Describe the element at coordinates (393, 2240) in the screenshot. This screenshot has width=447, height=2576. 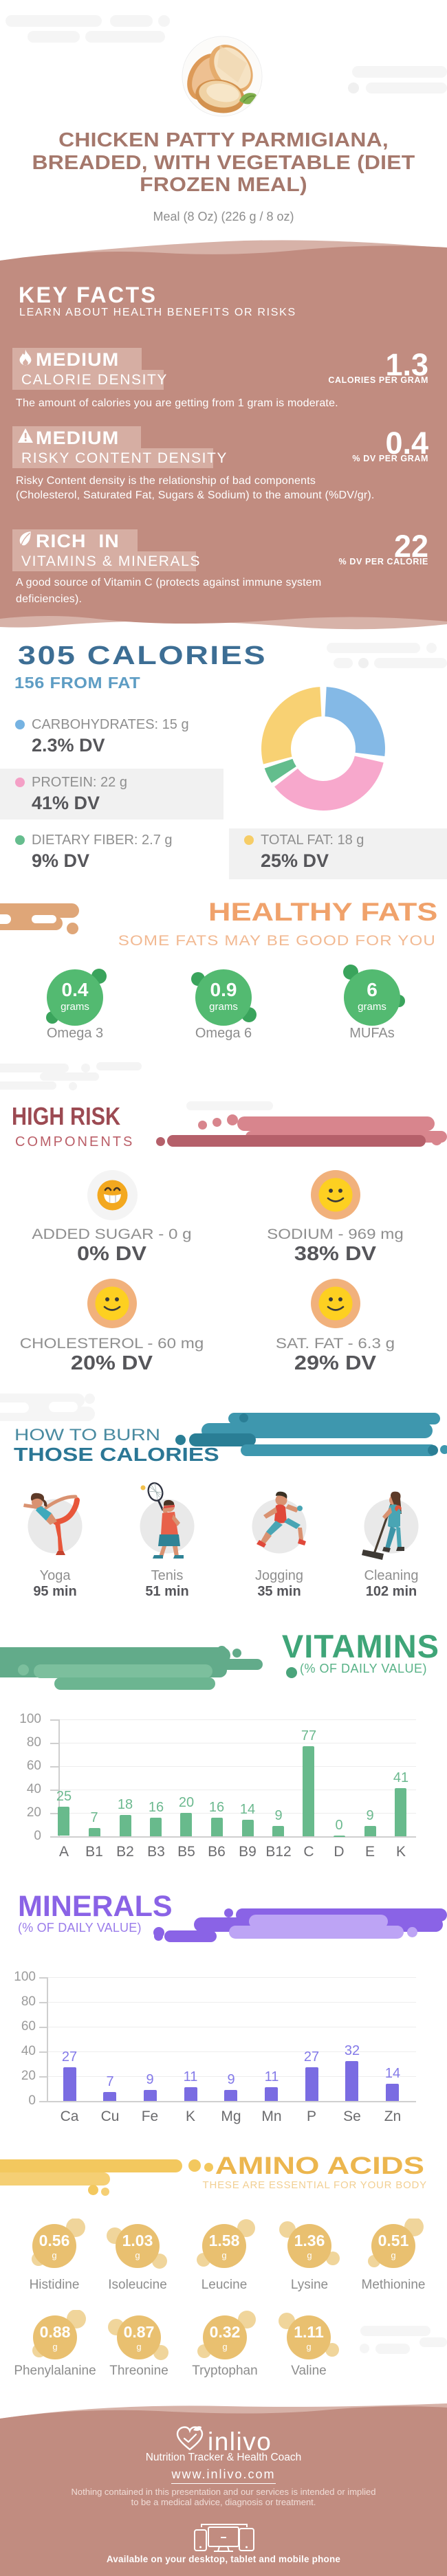
I see `svg-text: 0.51` at that location.